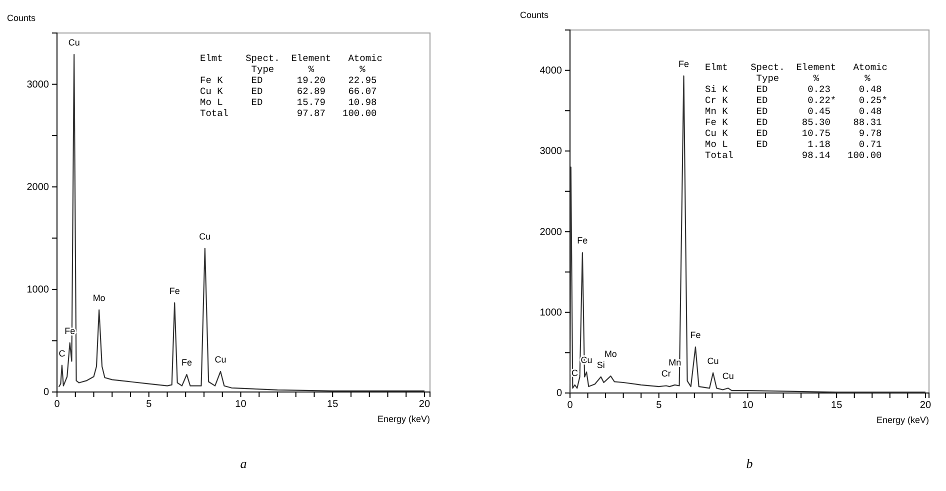 The image size is (946, 491). What do you see at coordinates (793, 144) in the screenshot?
I see `annotation: Mo L ED 1.18 0.71` at bounding box center [793, 144].